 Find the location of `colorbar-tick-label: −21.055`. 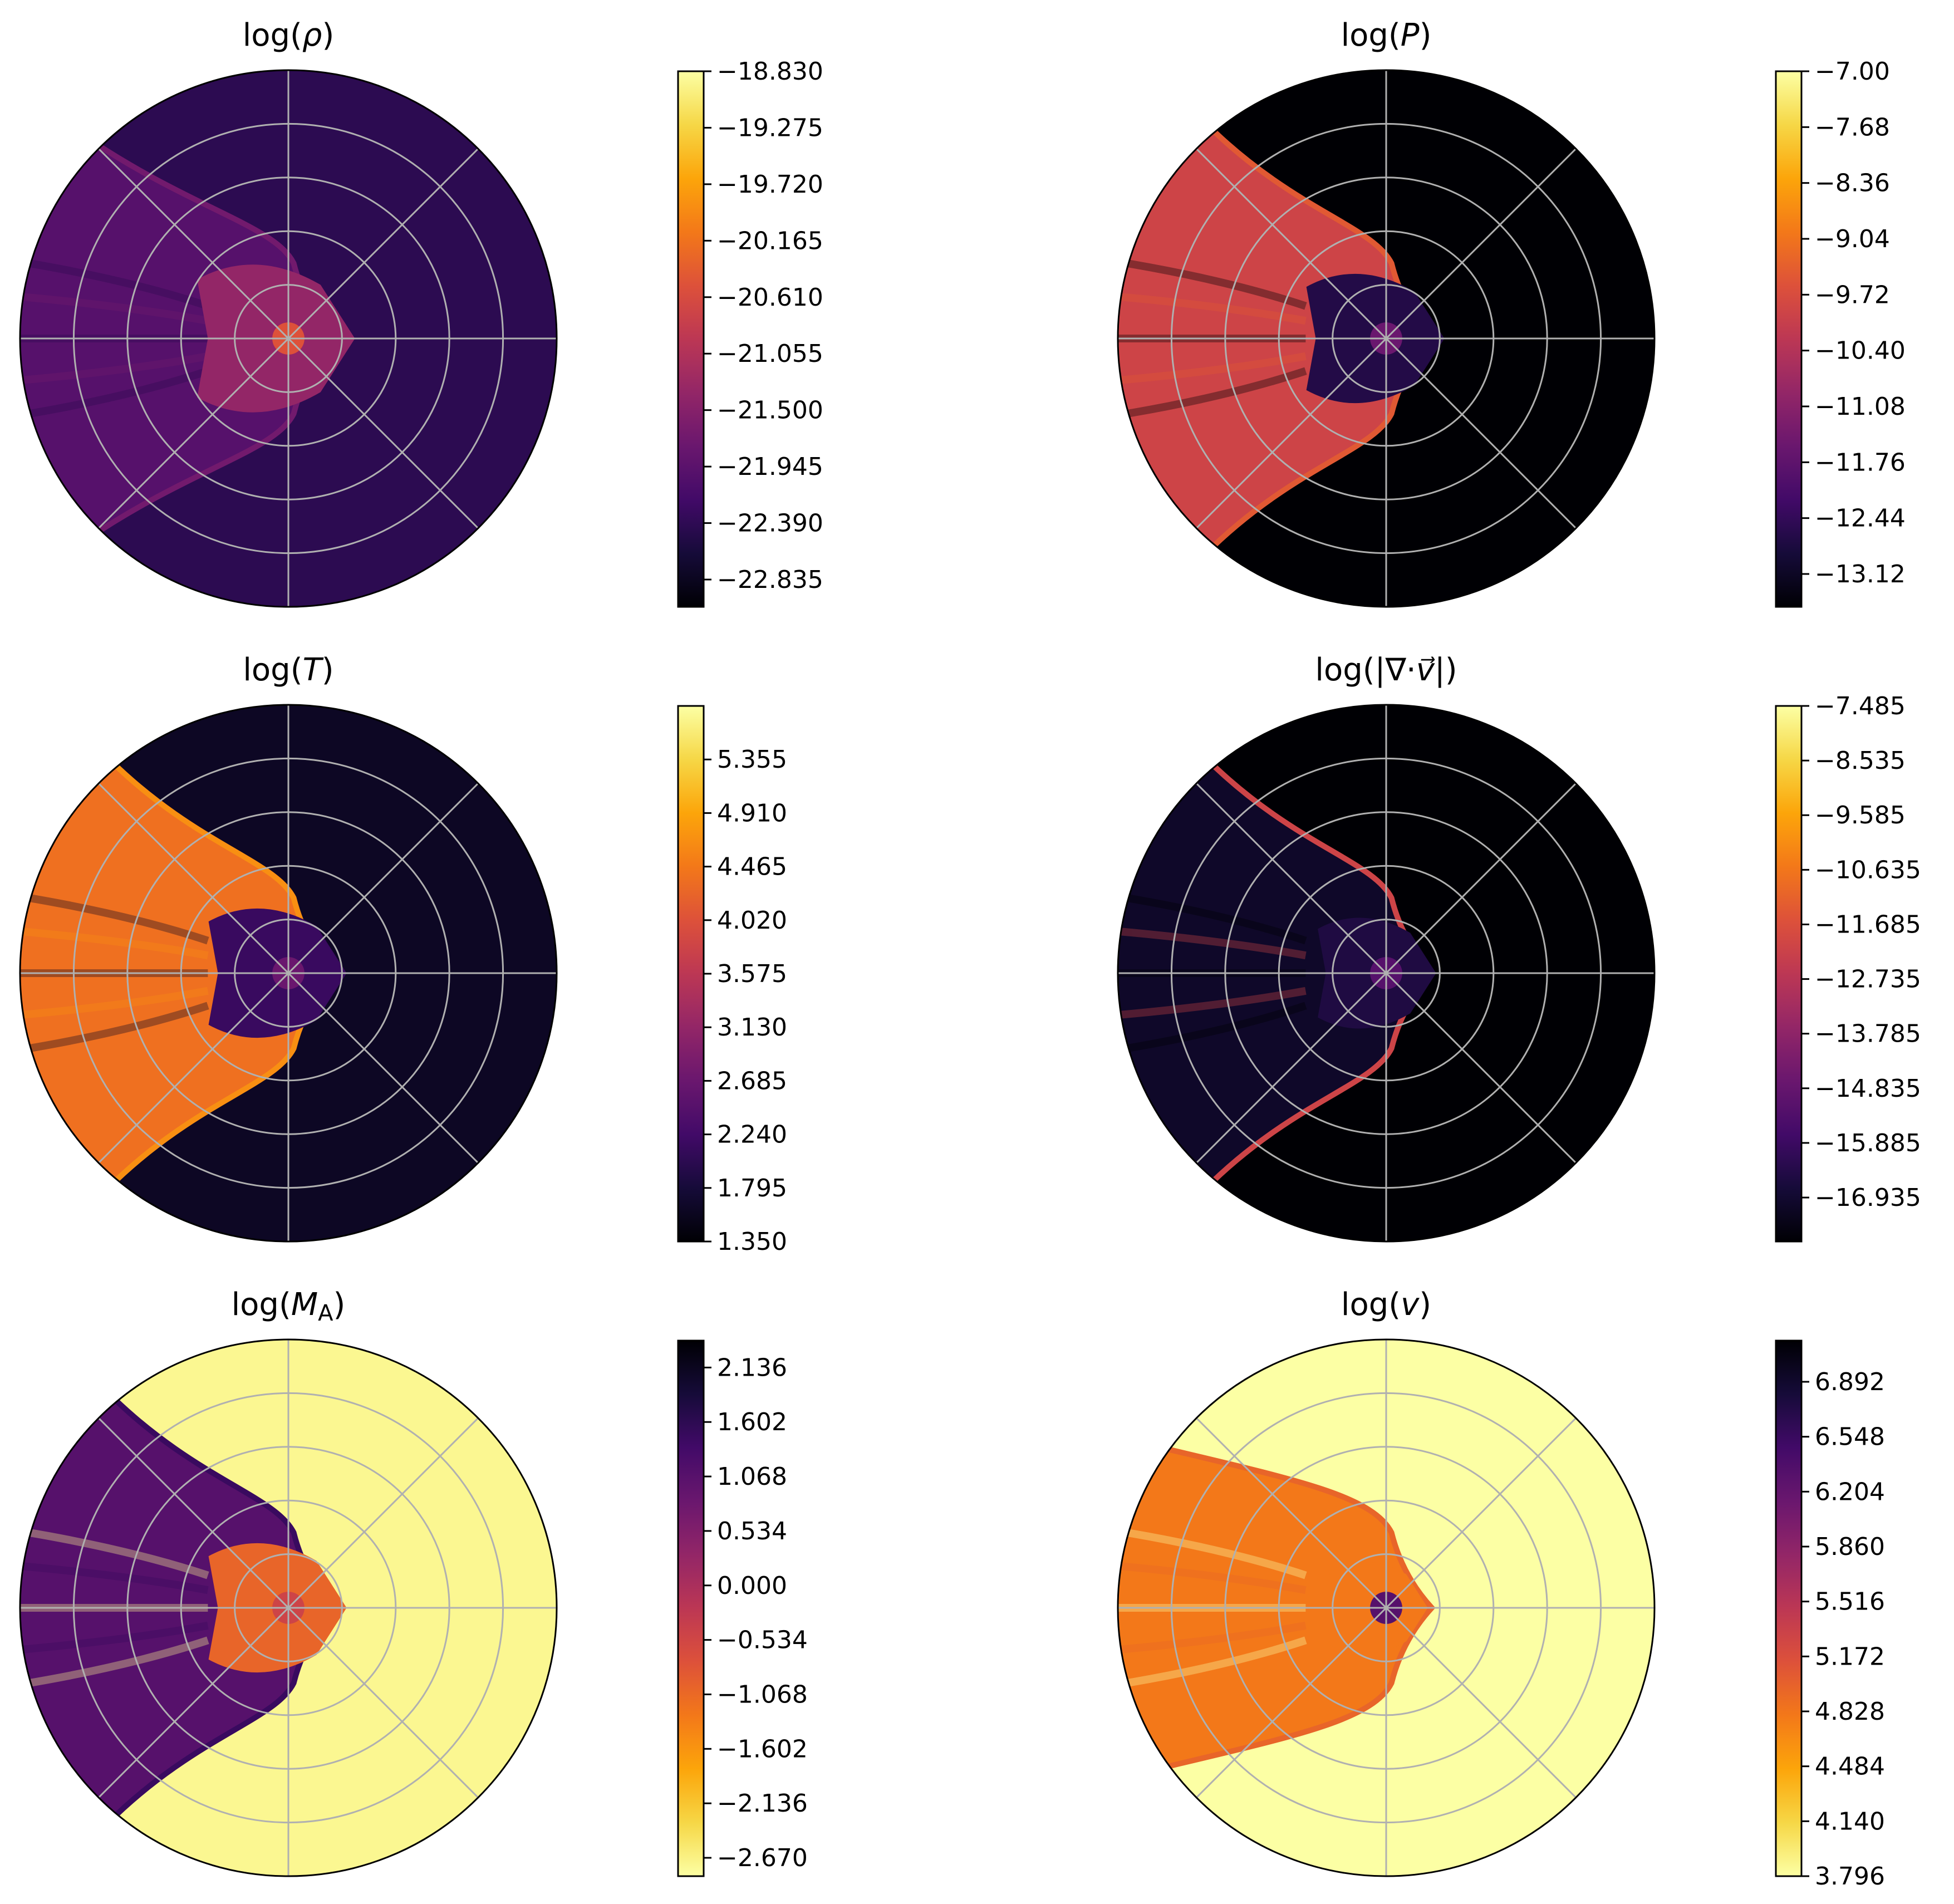

colorbar-tick-label: −21.055 is located at coordinates (770, 354).